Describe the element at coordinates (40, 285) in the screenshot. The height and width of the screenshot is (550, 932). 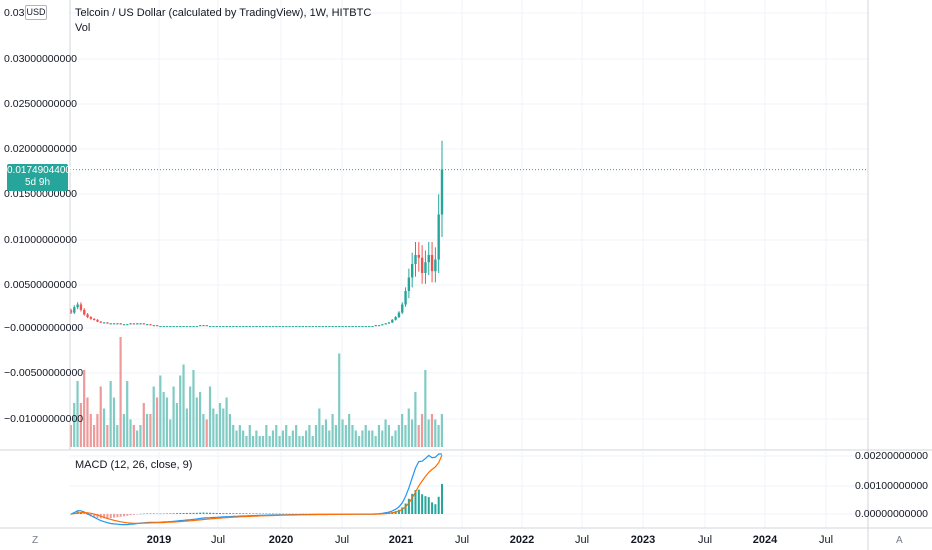
I see `price-scale-label: 0.00500000000` at that location.